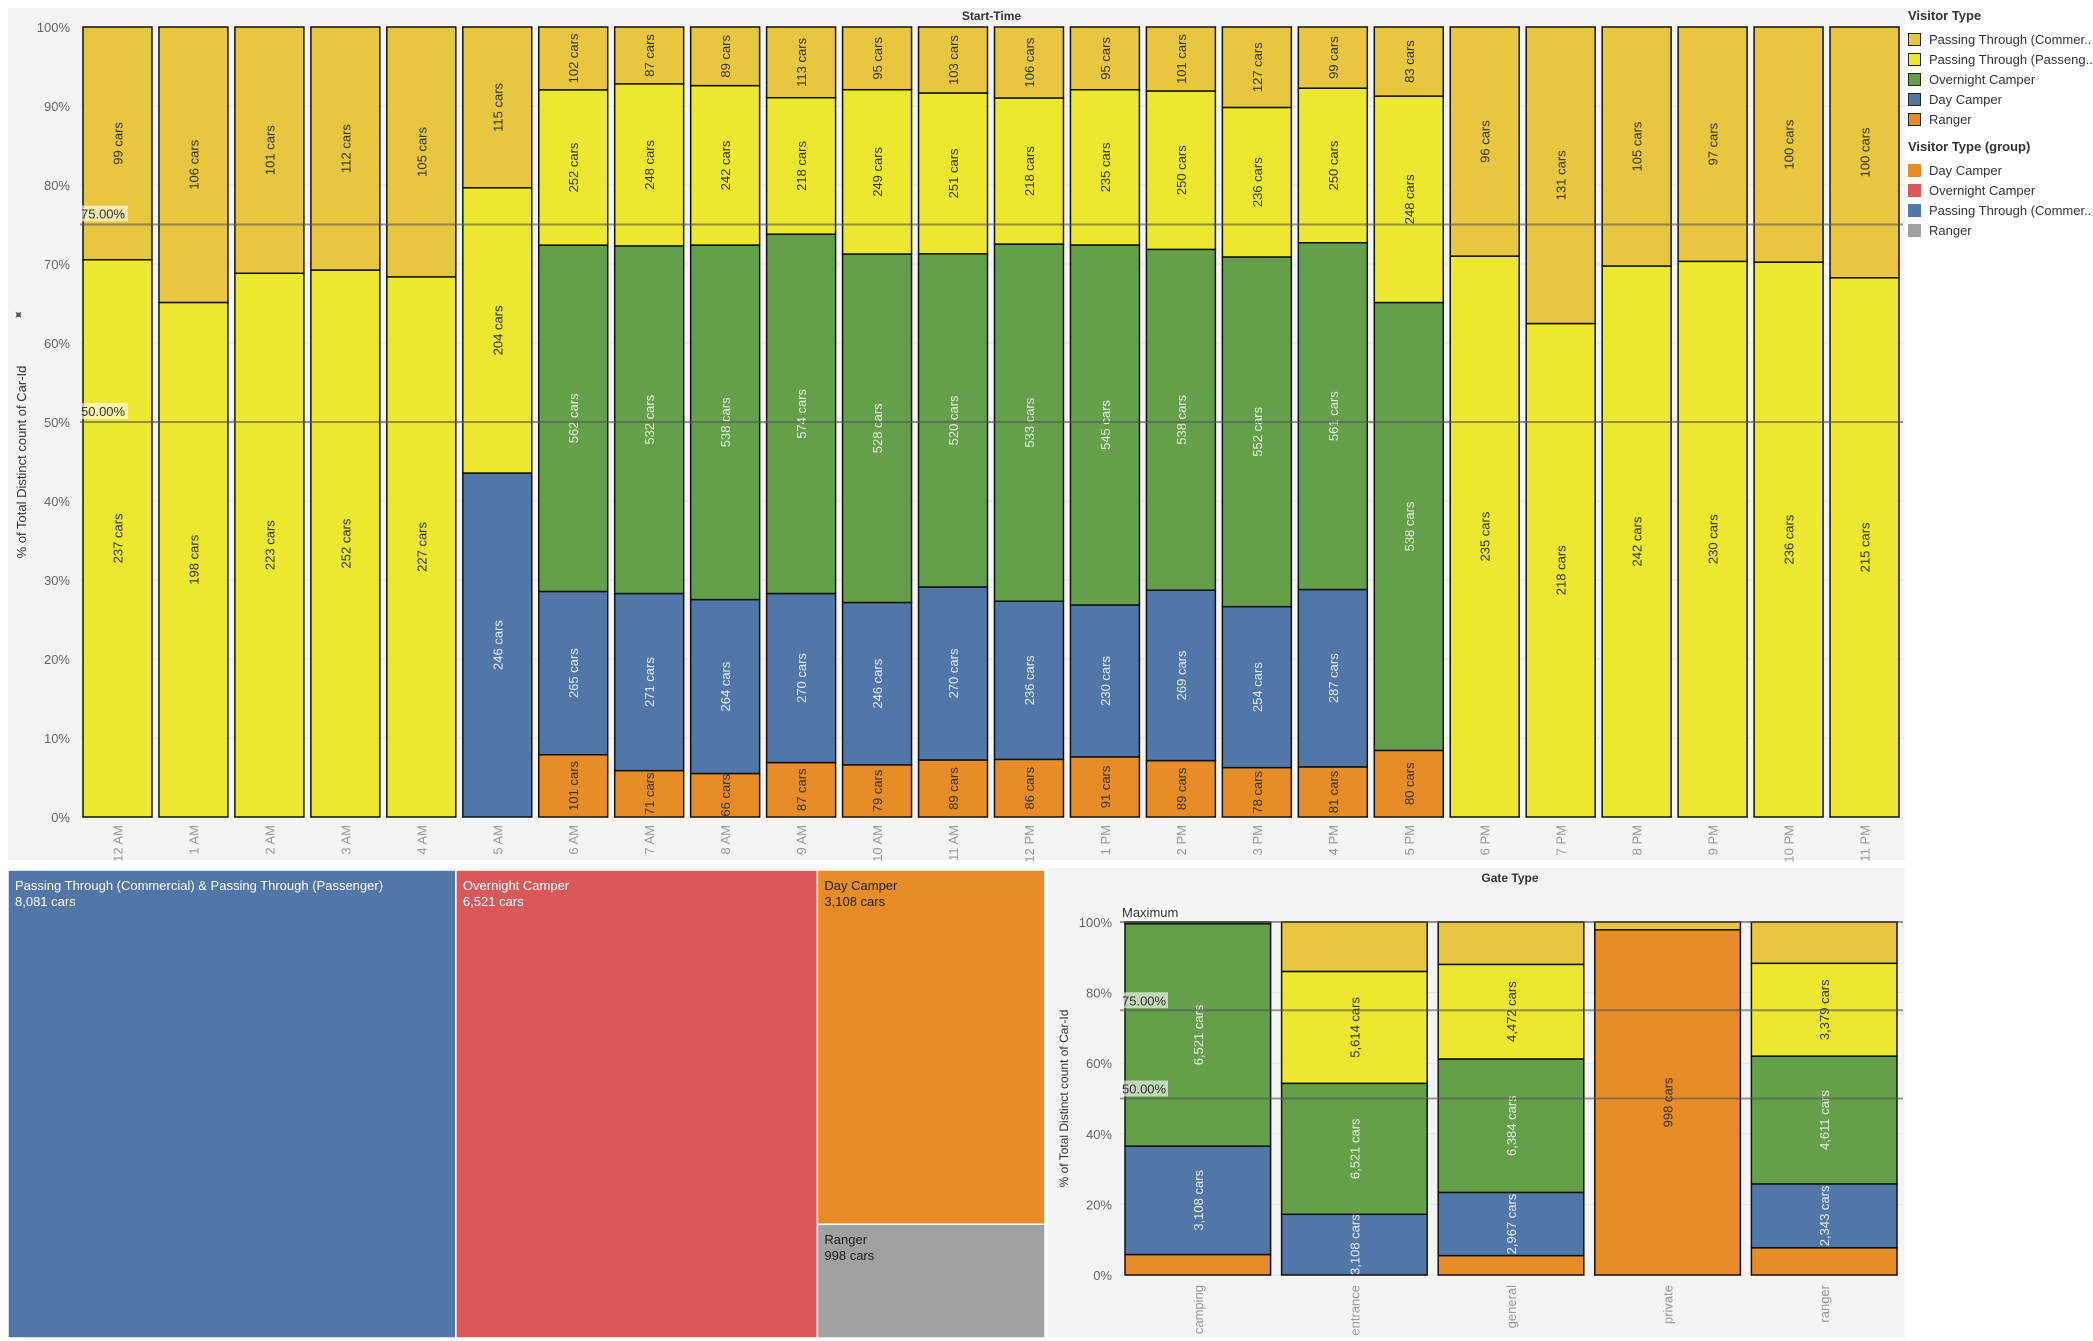 This screenshot has width=2093, height=1341. I want to click on reference-line-label: 75.00%, so click(103, 214).